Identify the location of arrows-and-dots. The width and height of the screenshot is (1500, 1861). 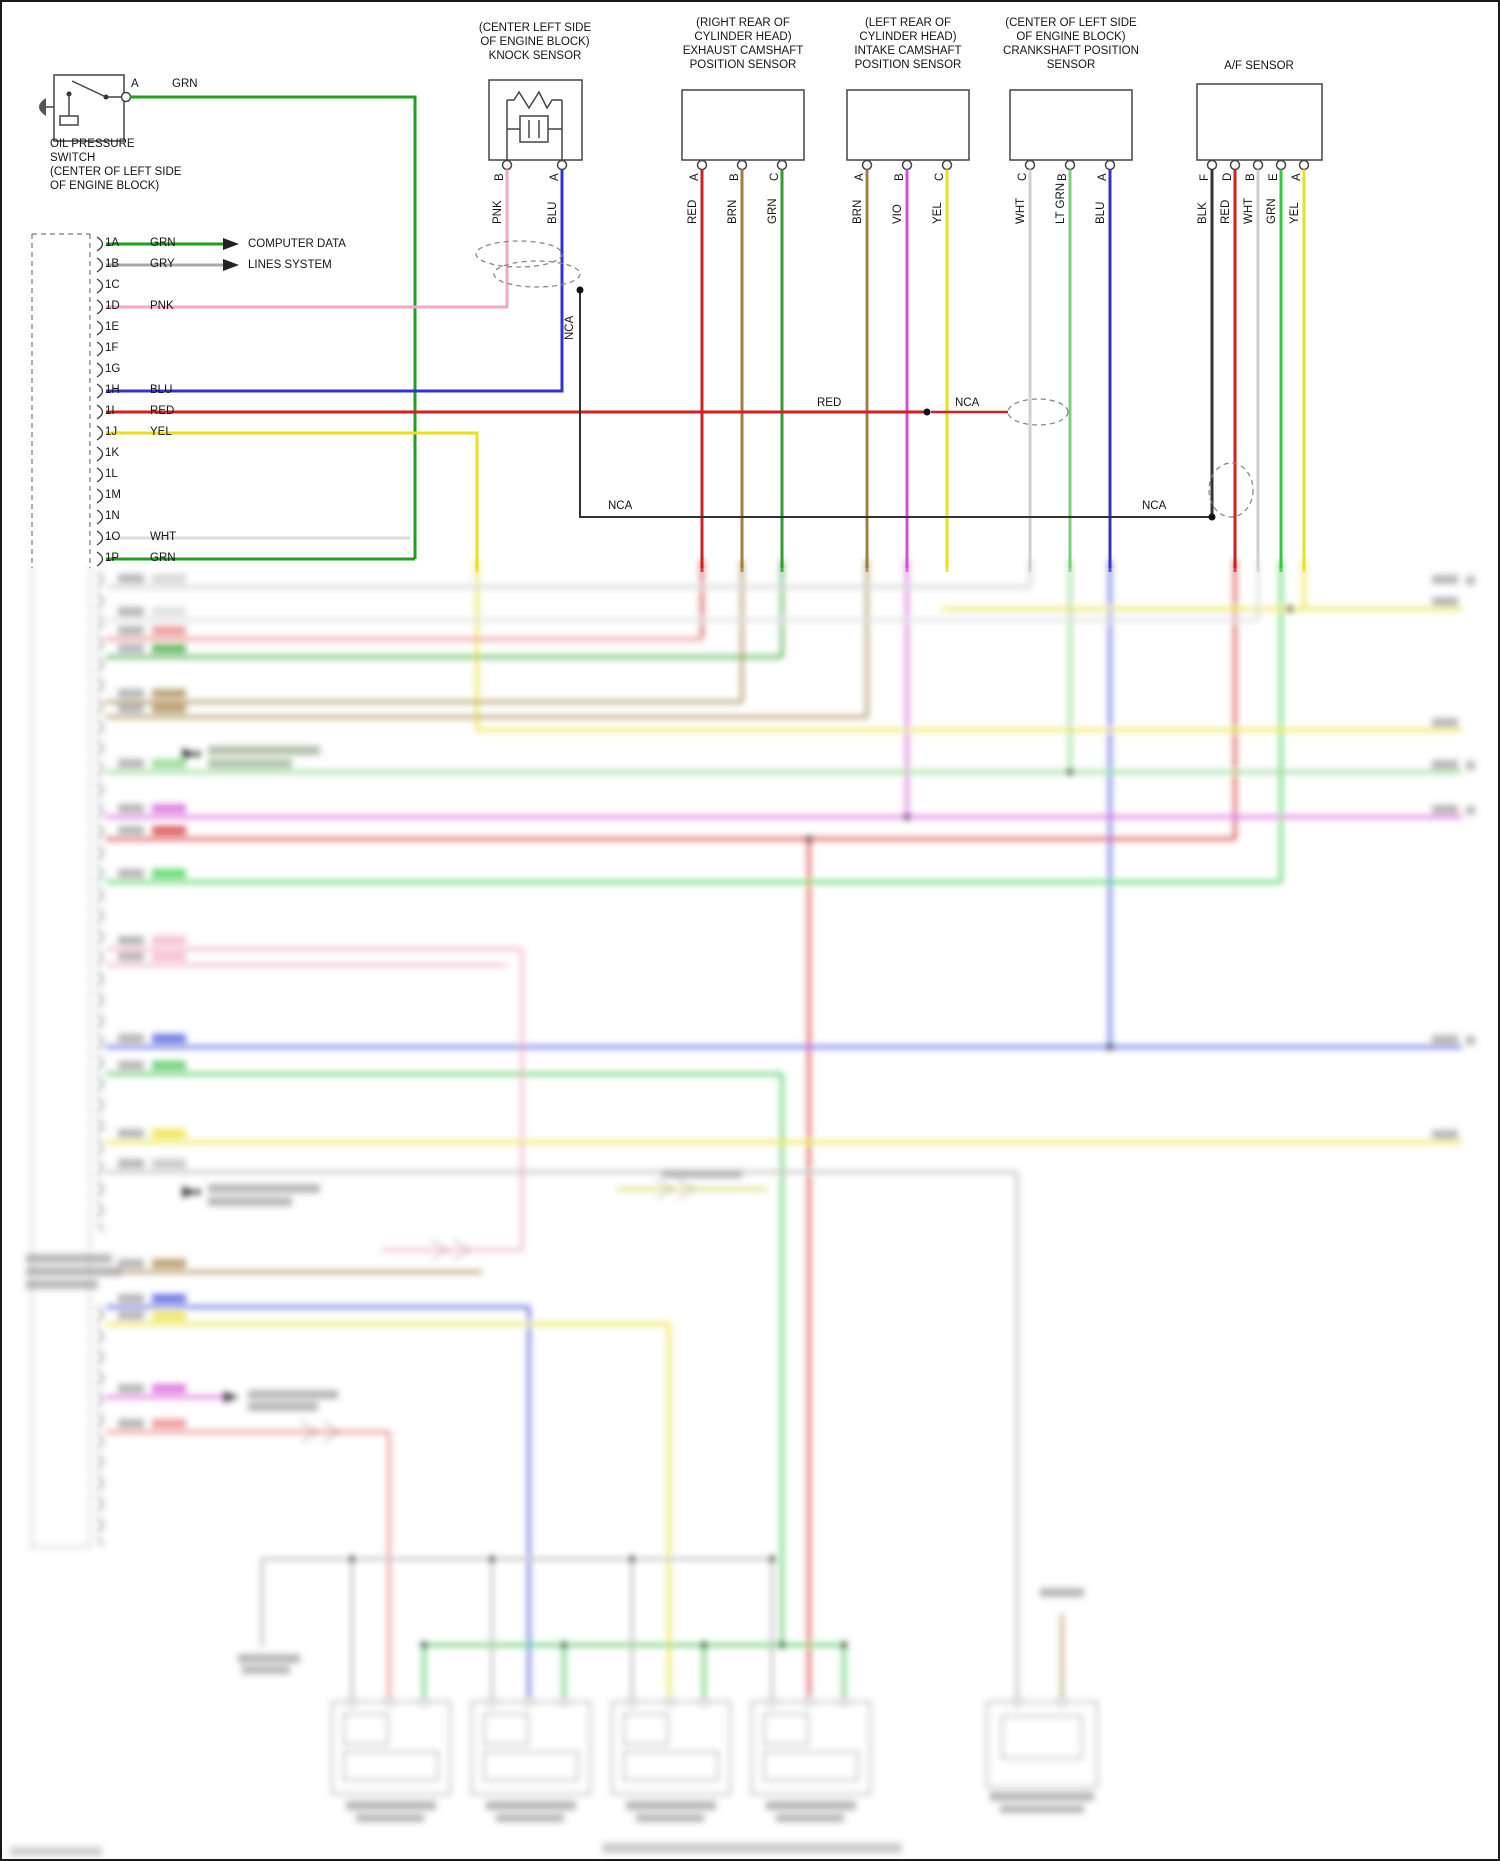
(719, 379).